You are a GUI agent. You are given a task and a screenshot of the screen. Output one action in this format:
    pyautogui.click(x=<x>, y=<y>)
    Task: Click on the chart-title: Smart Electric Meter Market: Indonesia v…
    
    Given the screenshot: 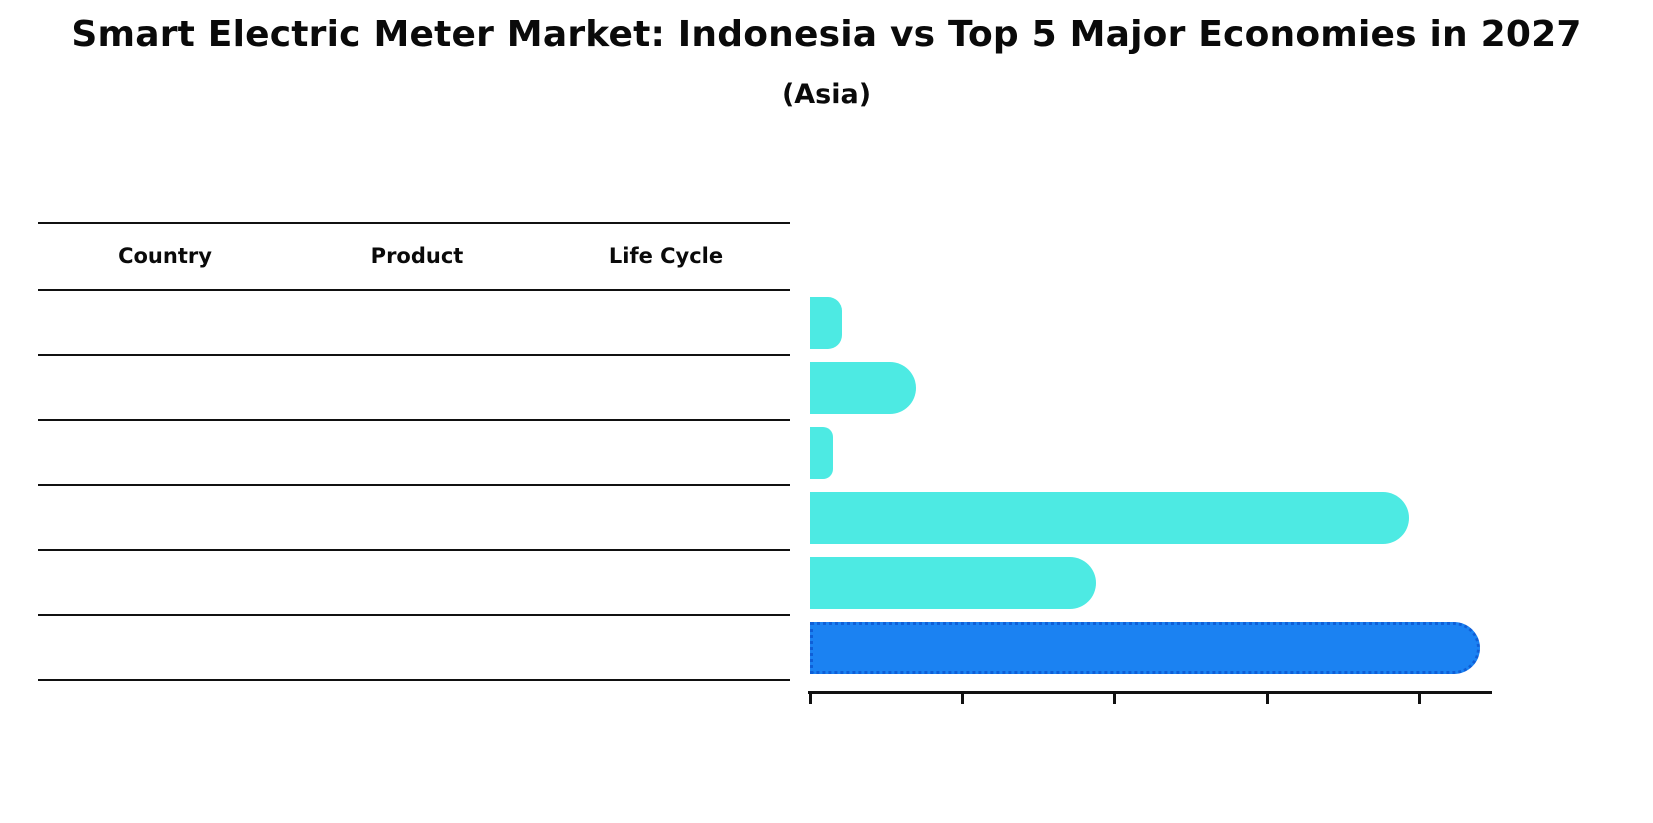 What is the action you would take?
    pyautogui.click(x=826, y=34)
    